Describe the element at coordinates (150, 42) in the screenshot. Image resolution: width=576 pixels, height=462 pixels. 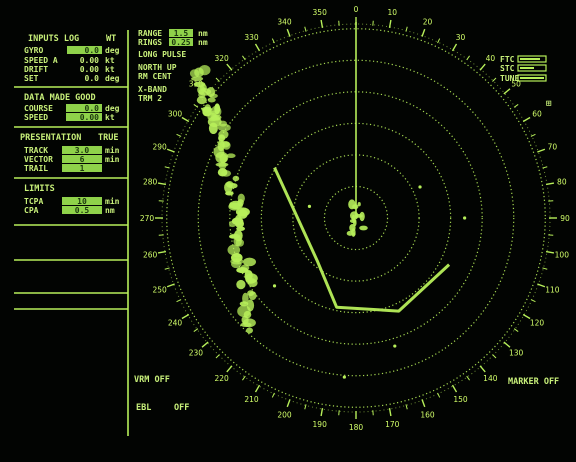
I see `rings-label: RINGS` at that location.